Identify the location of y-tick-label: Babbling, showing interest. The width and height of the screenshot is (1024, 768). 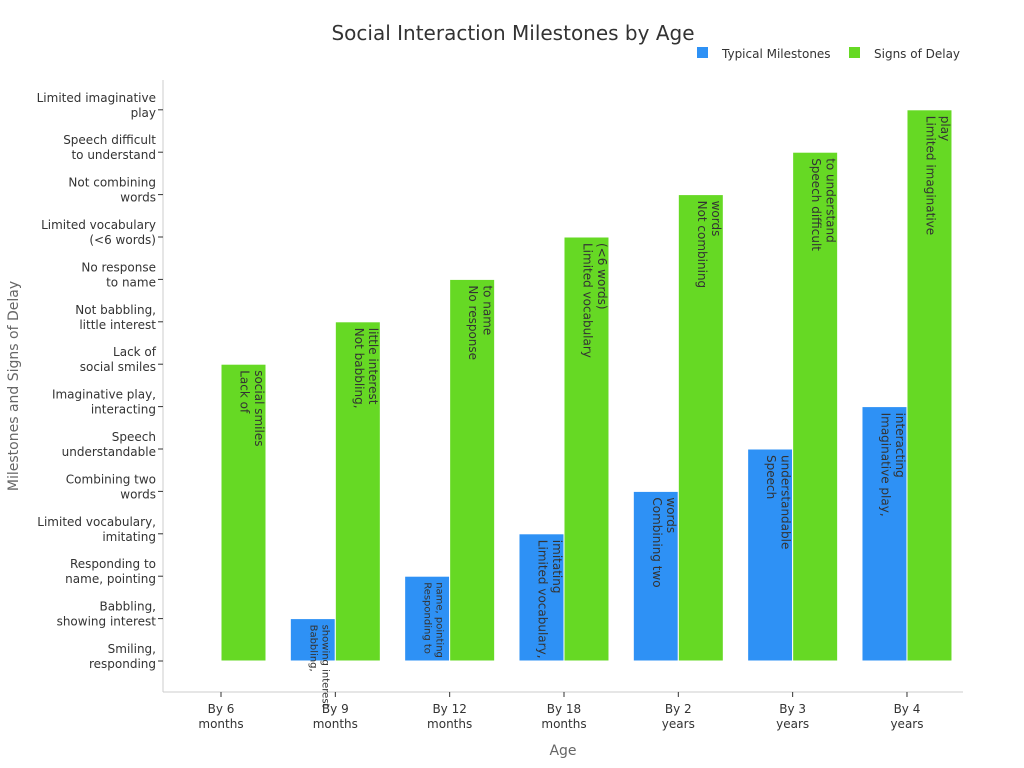
(107, 614).